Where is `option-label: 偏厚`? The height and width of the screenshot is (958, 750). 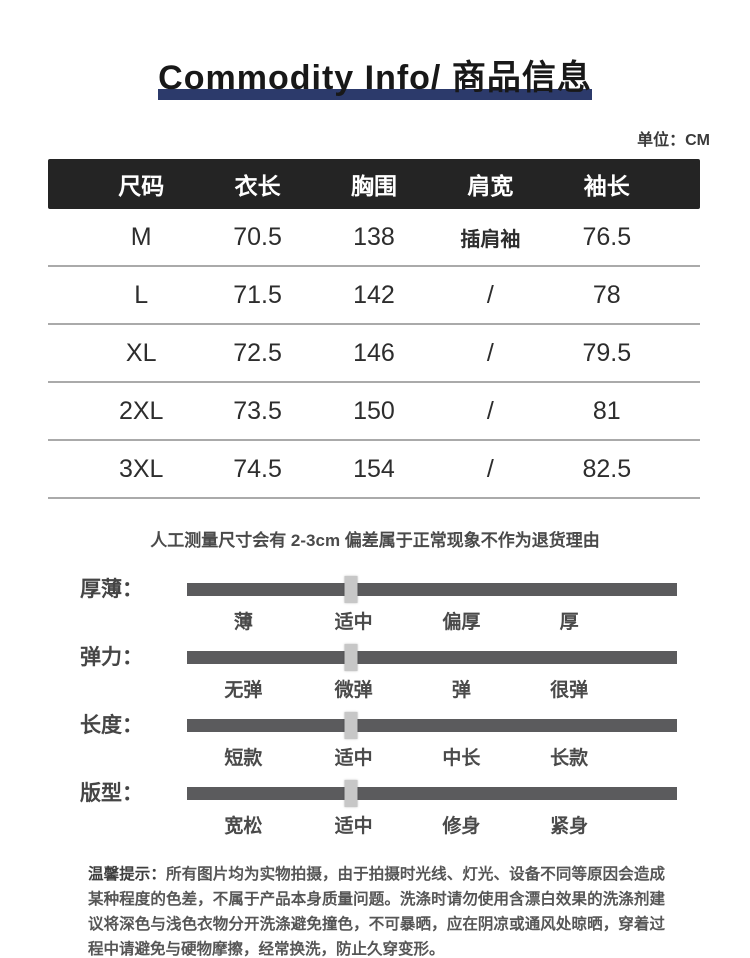
option-label: 偏厚 is located at coordinates (461, 622).